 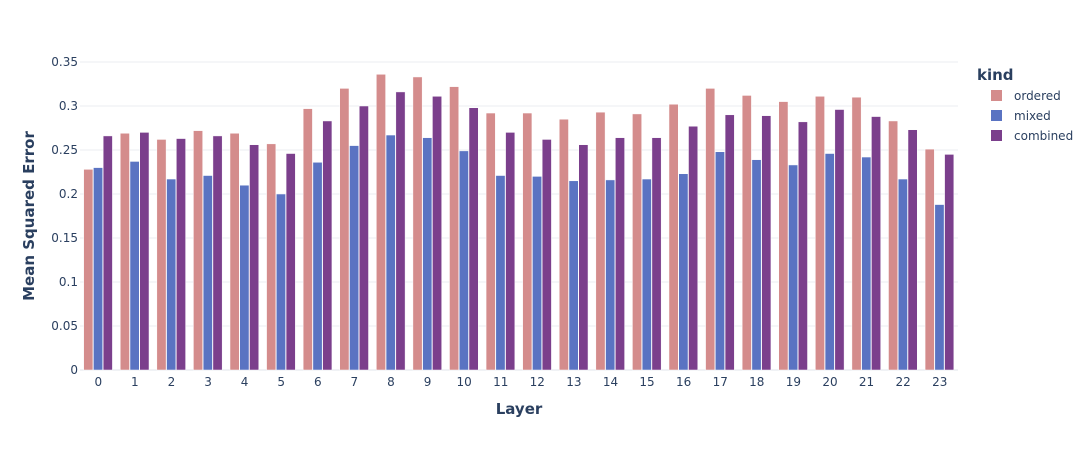 I want to click on y-tick-label: 0.3, so click(x=68, y=106).